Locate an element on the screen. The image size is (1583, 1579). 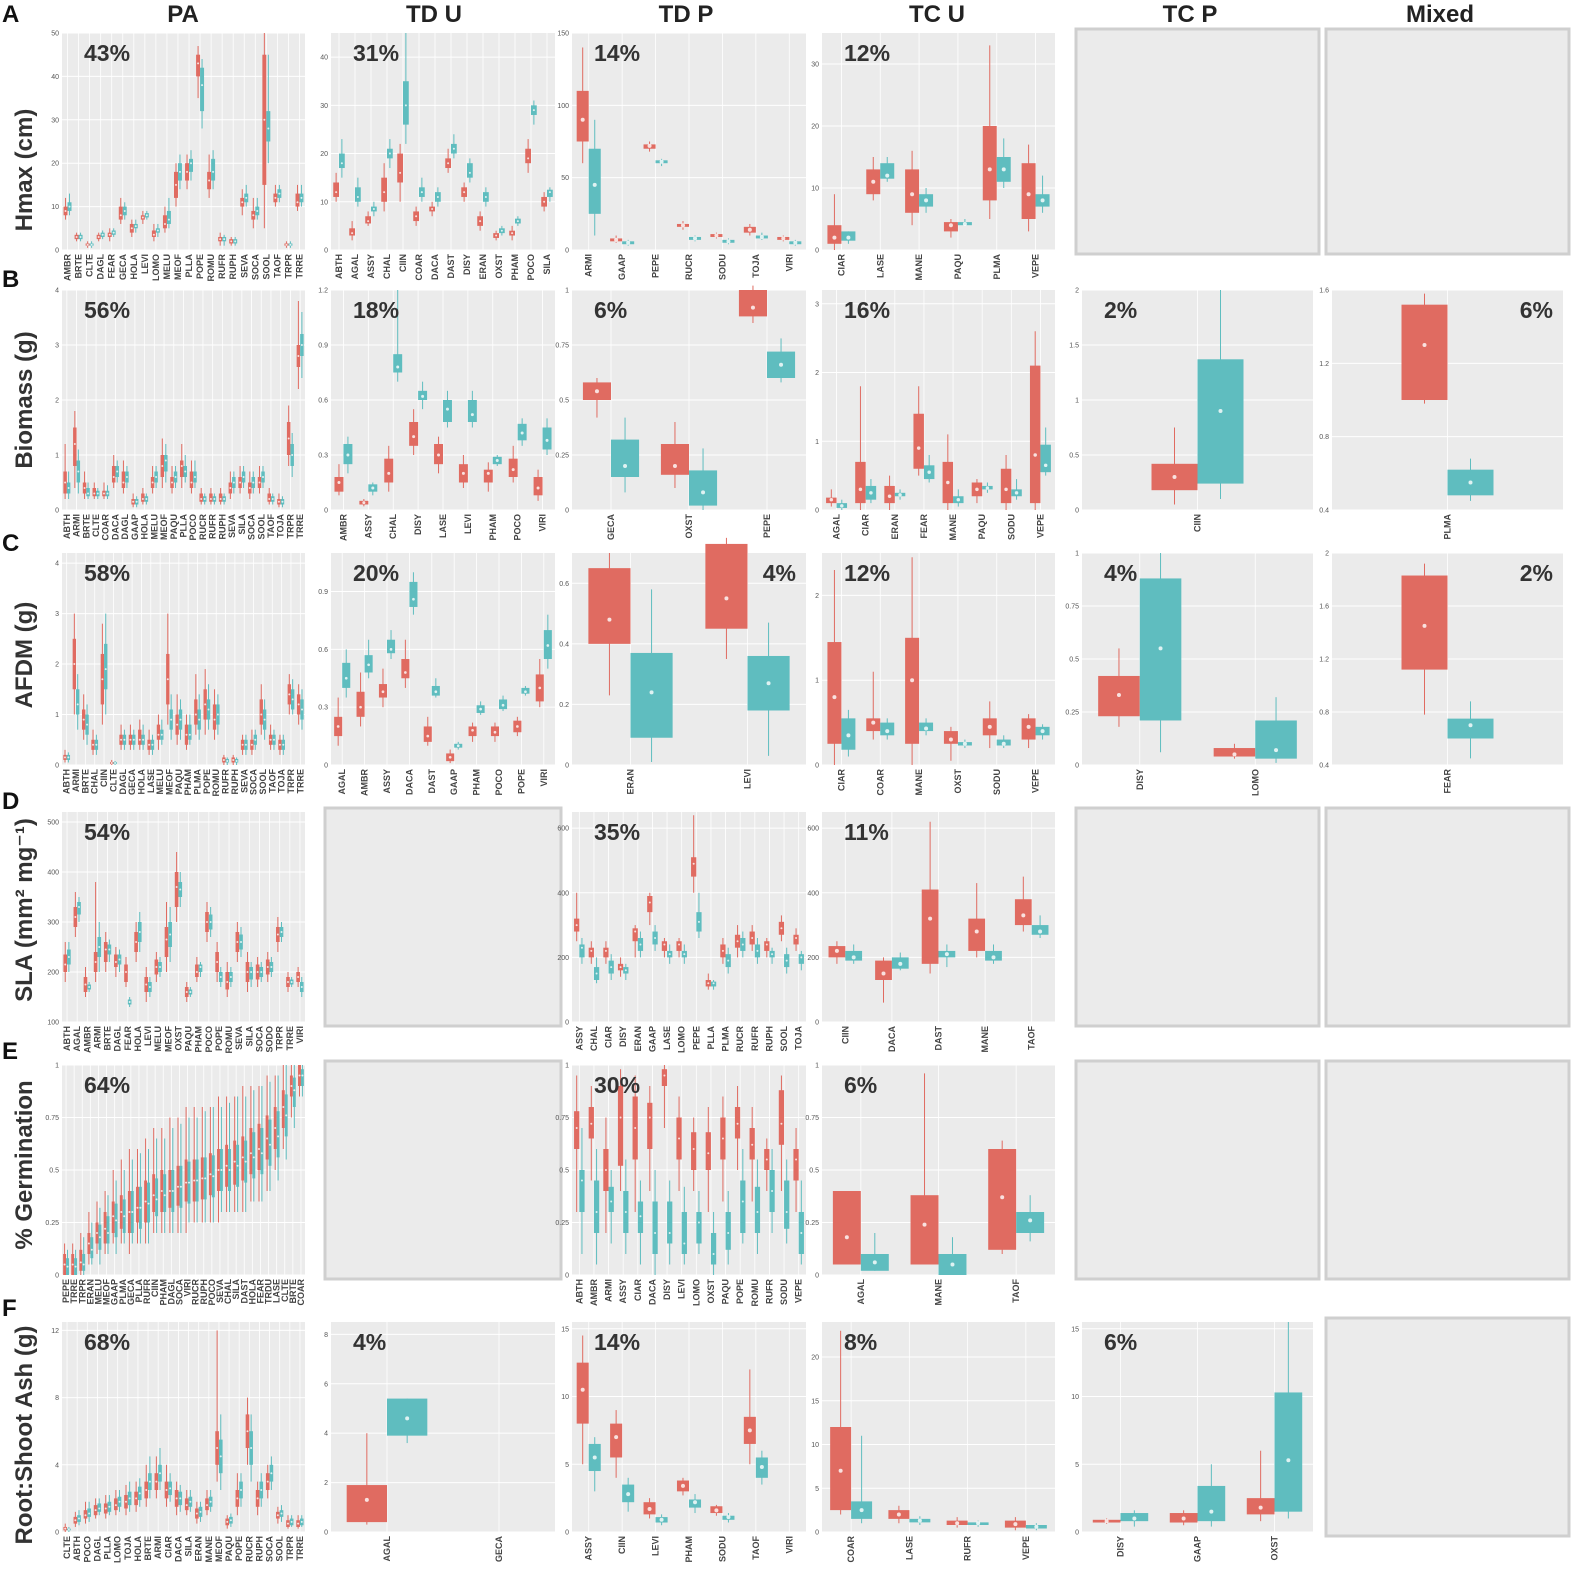
median-dot-r2c1-agal-s2 is located at coordinates (346, 678).